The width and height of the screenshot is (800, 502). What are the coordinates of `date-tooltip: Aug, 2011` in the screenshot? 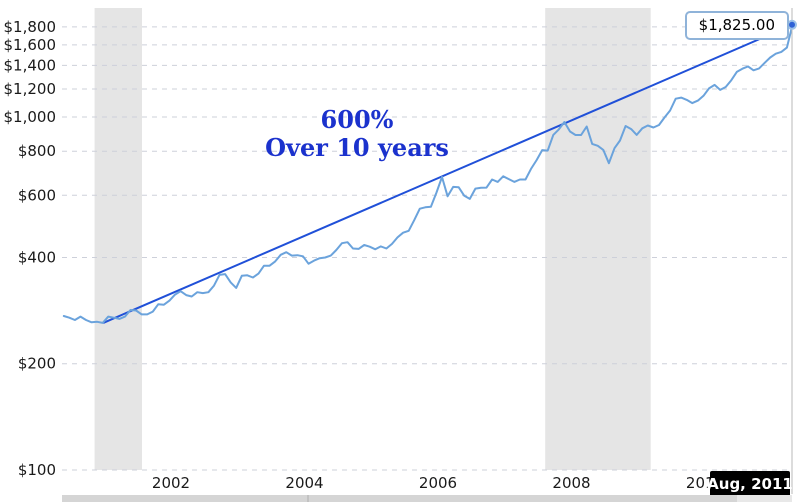 It's located at (750, 484).